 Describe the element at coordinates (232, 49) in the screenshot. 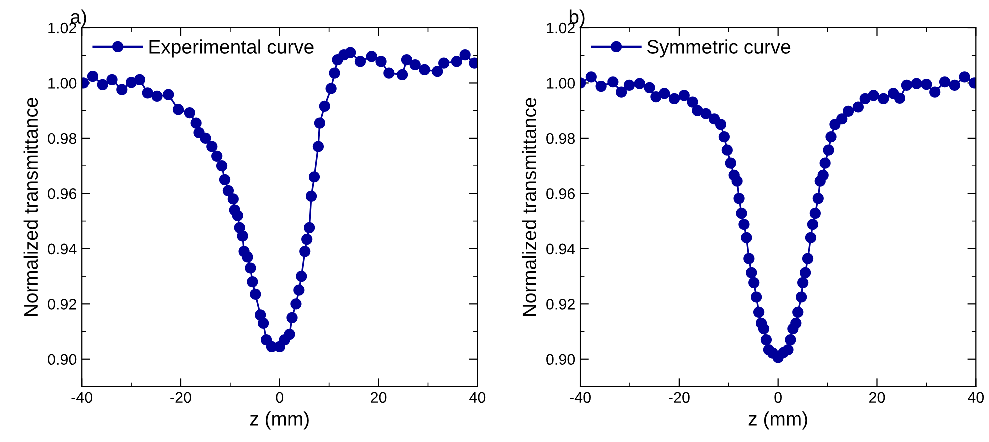

I see `legend-label: Experimental curve` at that location.